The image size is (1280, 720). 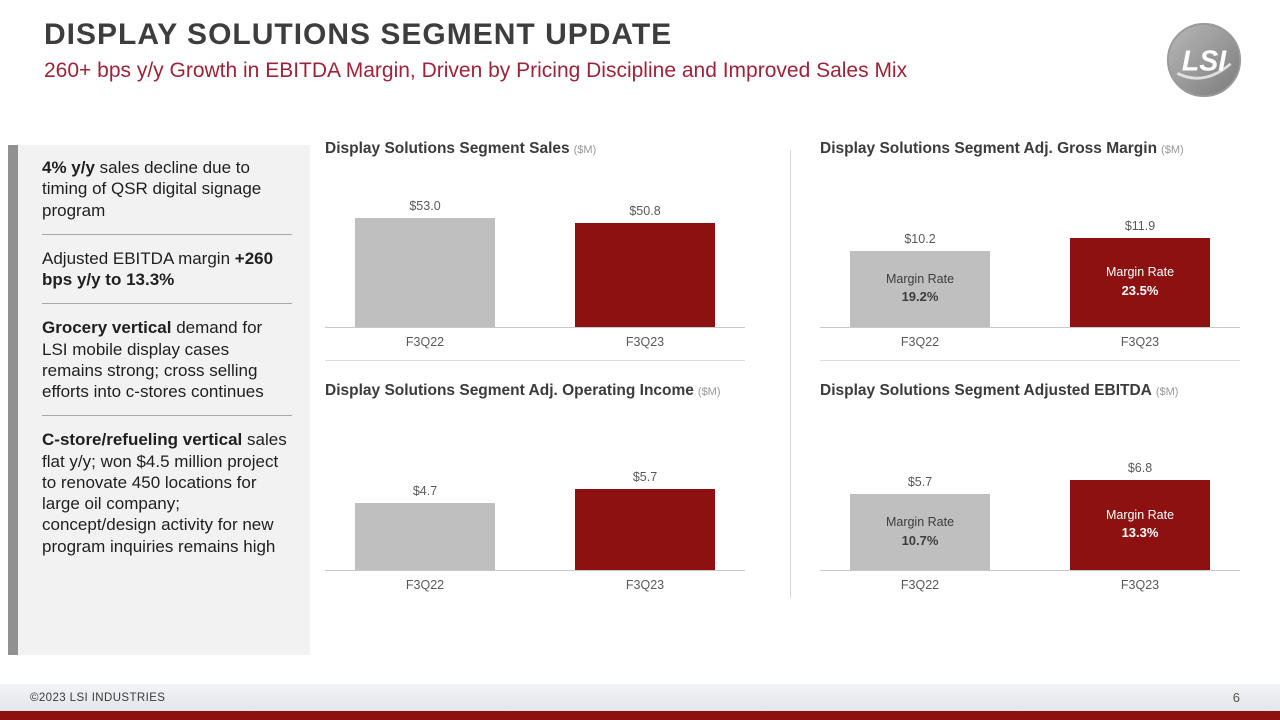 I want to click on page-number: 6, so click(x=1236, y=697).